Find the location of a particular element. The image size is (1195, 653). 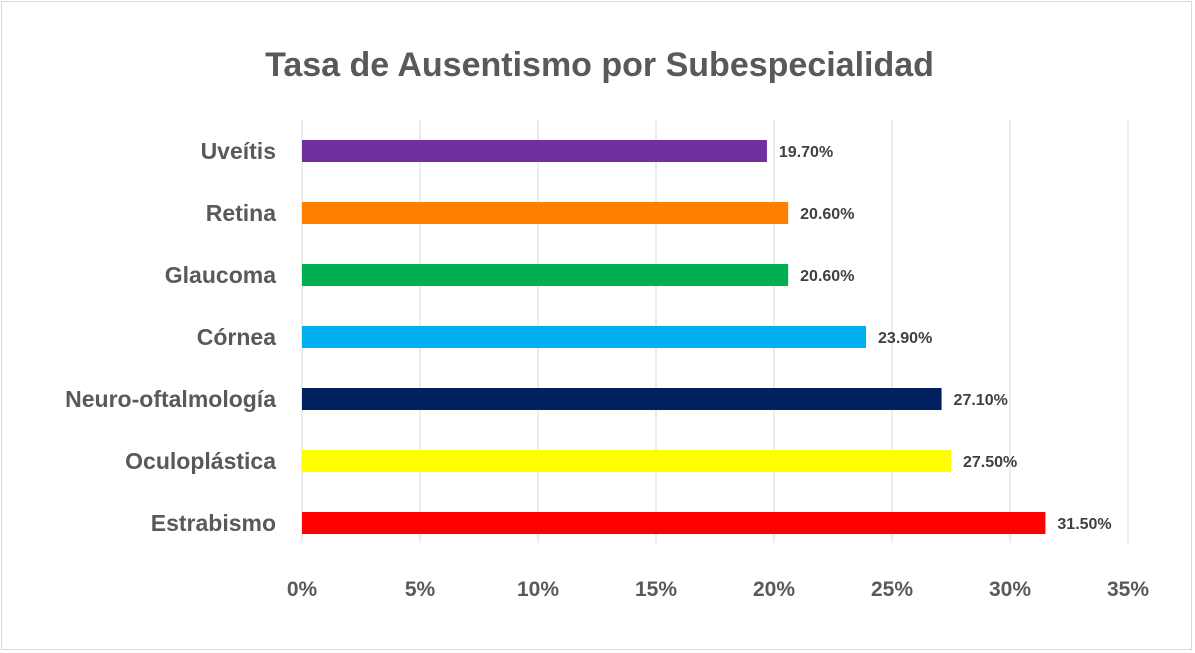

x-tick-label: 35% is located at coordinates (1128, 589).